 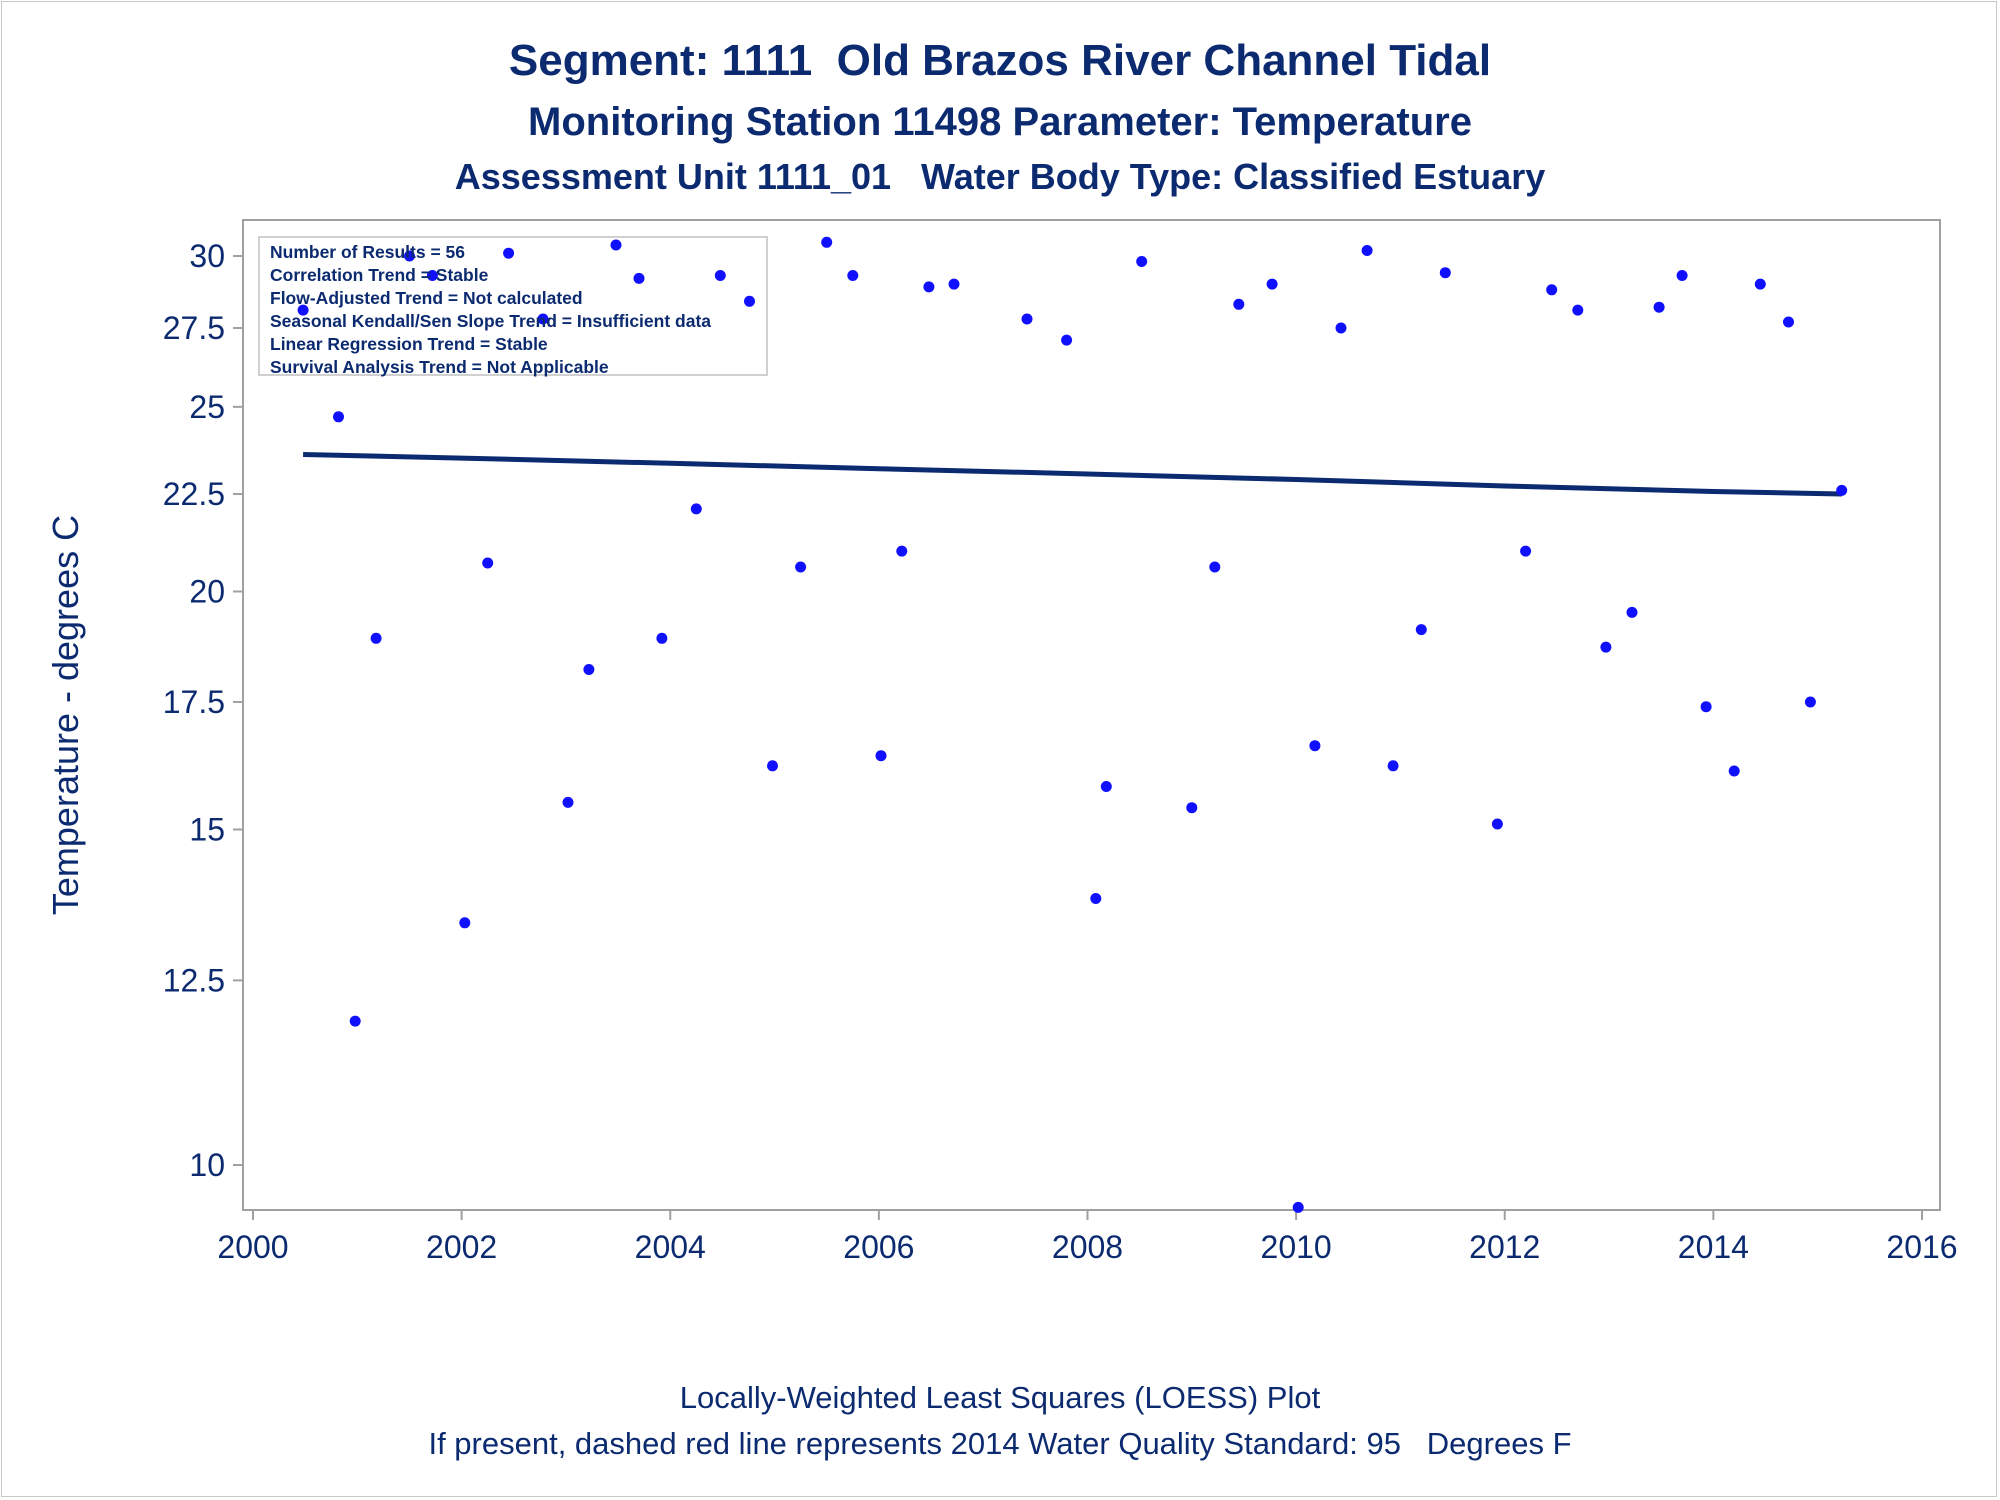 I want to click on y-tick-label: 10, so click(x=207, y=1165).